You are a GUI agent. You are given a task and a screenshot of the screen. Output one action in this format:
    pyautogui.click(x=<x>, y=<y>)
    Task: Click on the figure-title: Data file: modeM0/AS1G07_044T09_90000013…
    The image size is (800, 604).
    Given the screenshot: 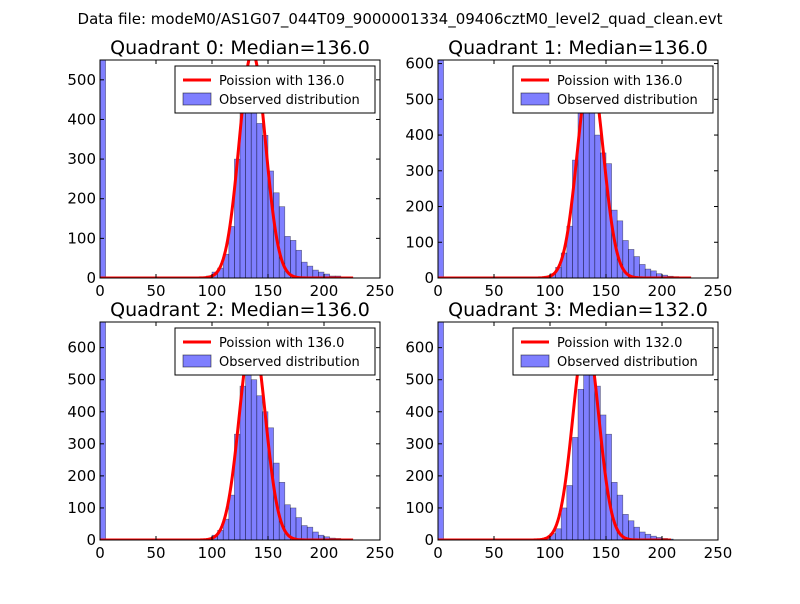 What is the action you would take?
    pyautogui.click(x=400, y=19)
    